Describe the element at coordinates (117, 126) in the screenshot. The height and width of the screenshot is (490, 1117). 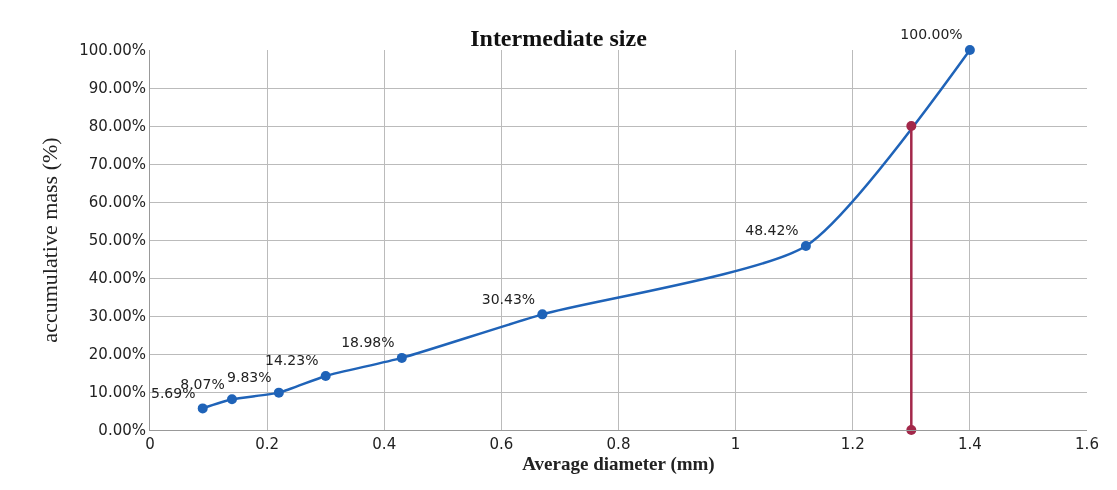
I see `y-tick-label: 80.00%` at that location.